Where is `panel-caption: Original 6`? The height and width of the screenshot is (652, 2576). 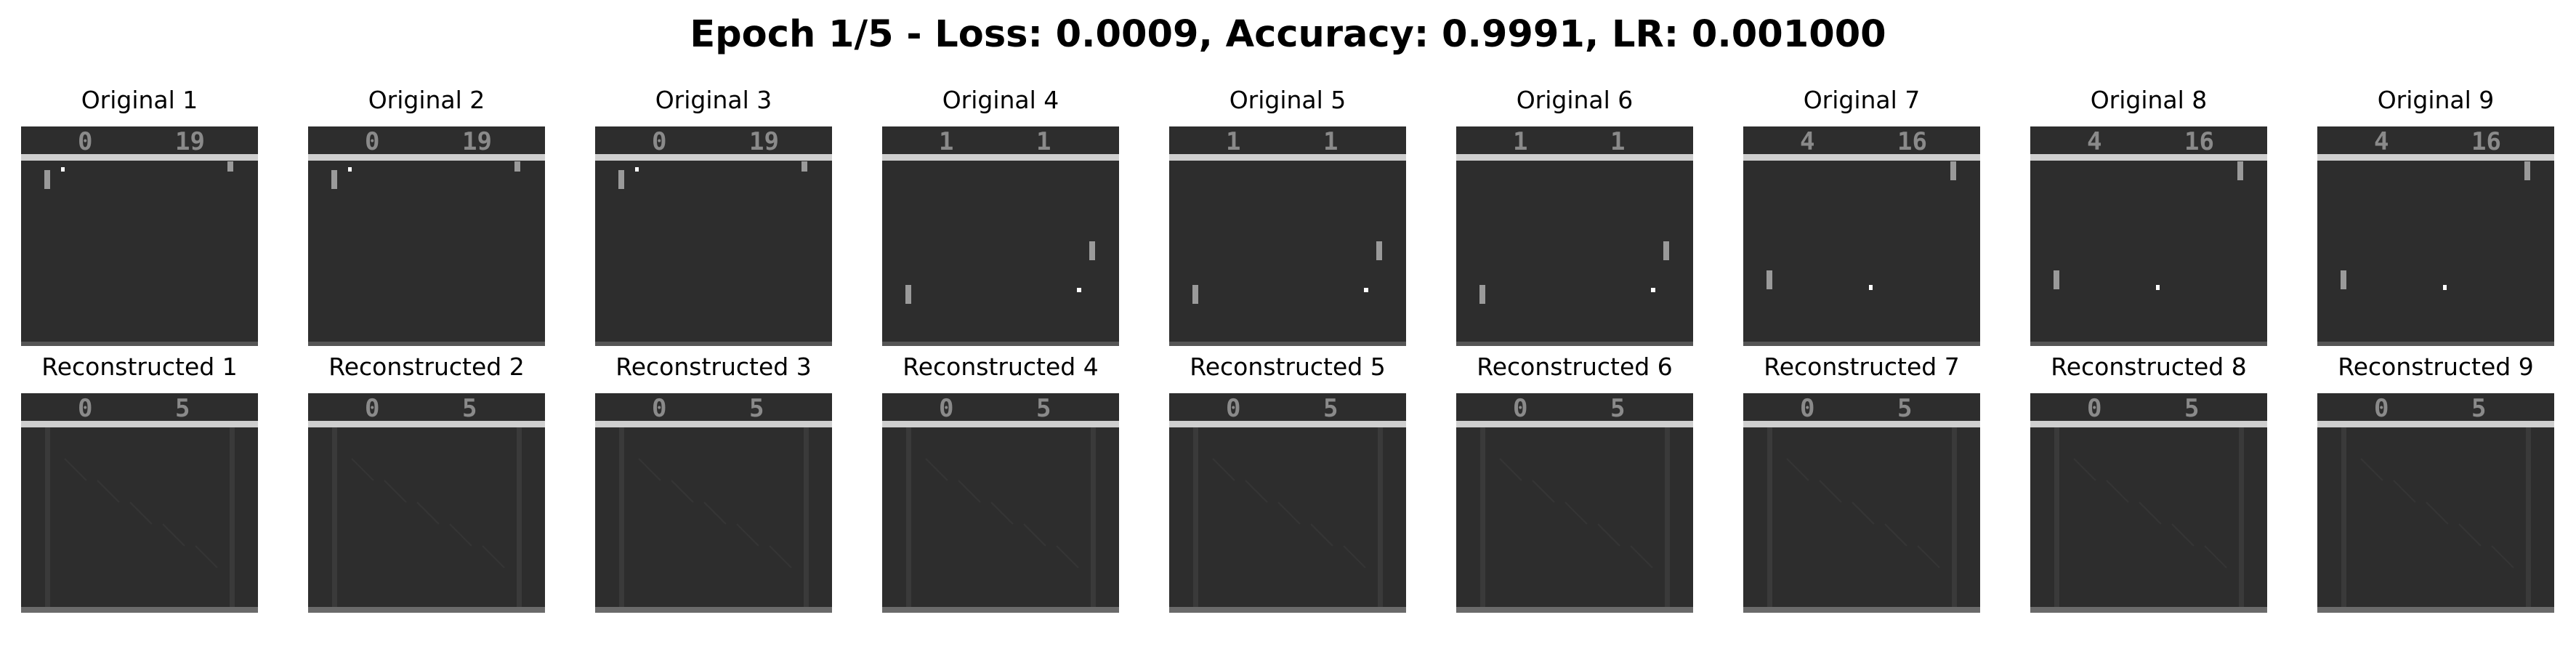
panel-caption: Original 6 is located at coordinates (1575, 100).